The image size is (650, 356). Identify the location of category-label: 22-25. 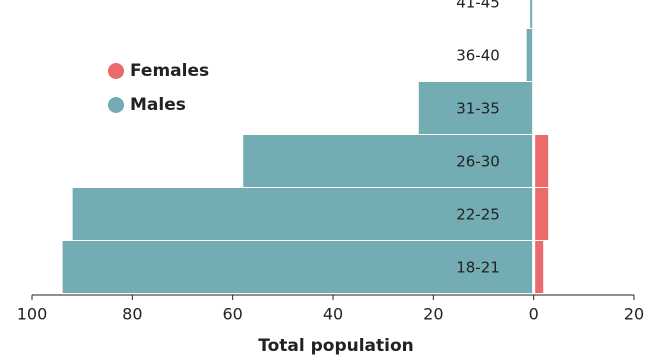
(478, 215).